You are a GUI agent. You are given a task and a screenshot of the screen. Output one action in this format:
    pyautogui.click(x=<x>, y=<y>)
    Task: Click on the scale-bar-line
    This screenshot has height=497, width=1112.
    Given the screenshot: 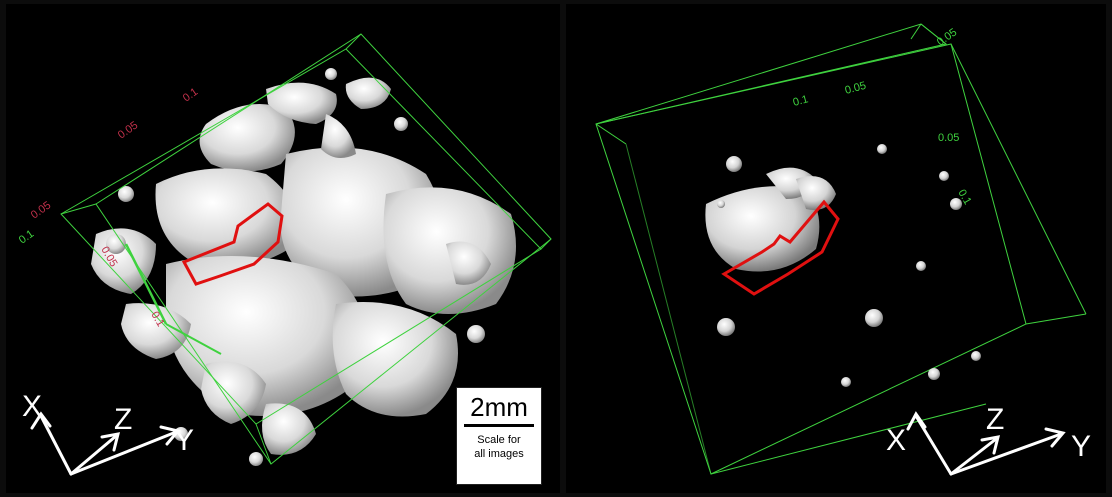 What is the action you would take?
    pyautogui.click(x=499, y=425)
    